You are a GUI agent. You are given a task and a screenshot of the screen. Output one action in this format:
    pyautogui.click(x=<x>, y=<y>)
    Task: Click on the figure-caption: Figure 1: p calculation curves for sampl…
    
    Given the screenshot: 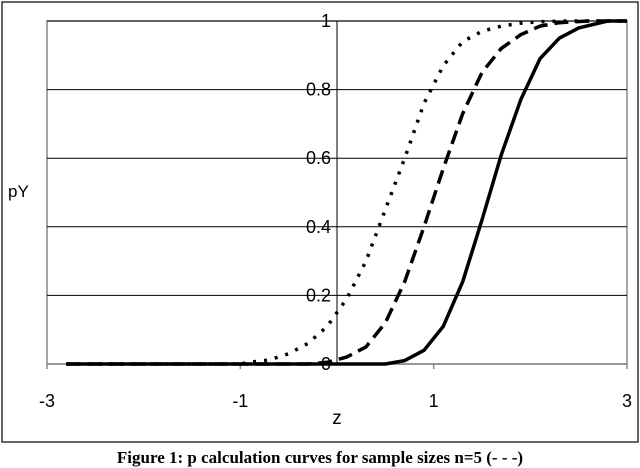 What is the action you would take?
    pyautogui.click(x=320, y=457)
    